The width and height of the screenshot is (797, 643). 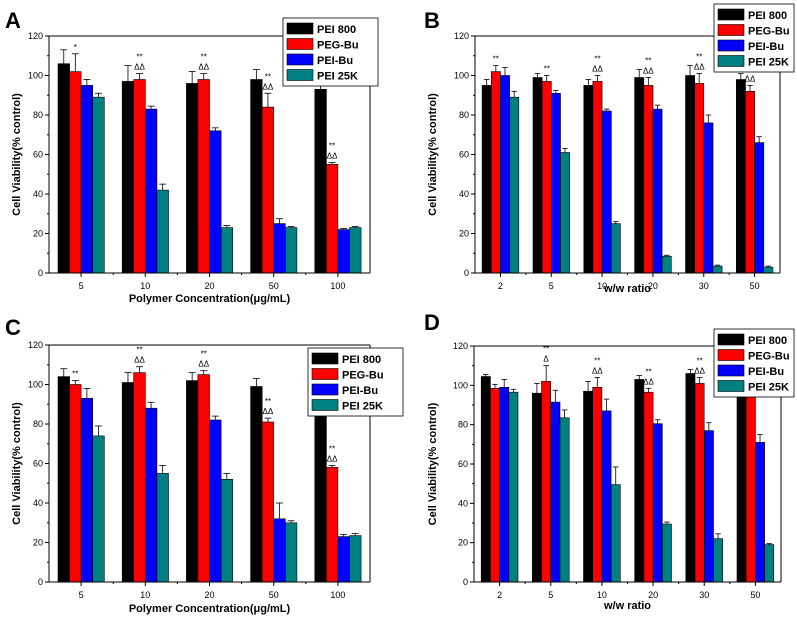 What do you see at coordinates (75, 47) in the screenshot?
I see `significance-mark: *` at bounding box center [75, 47].